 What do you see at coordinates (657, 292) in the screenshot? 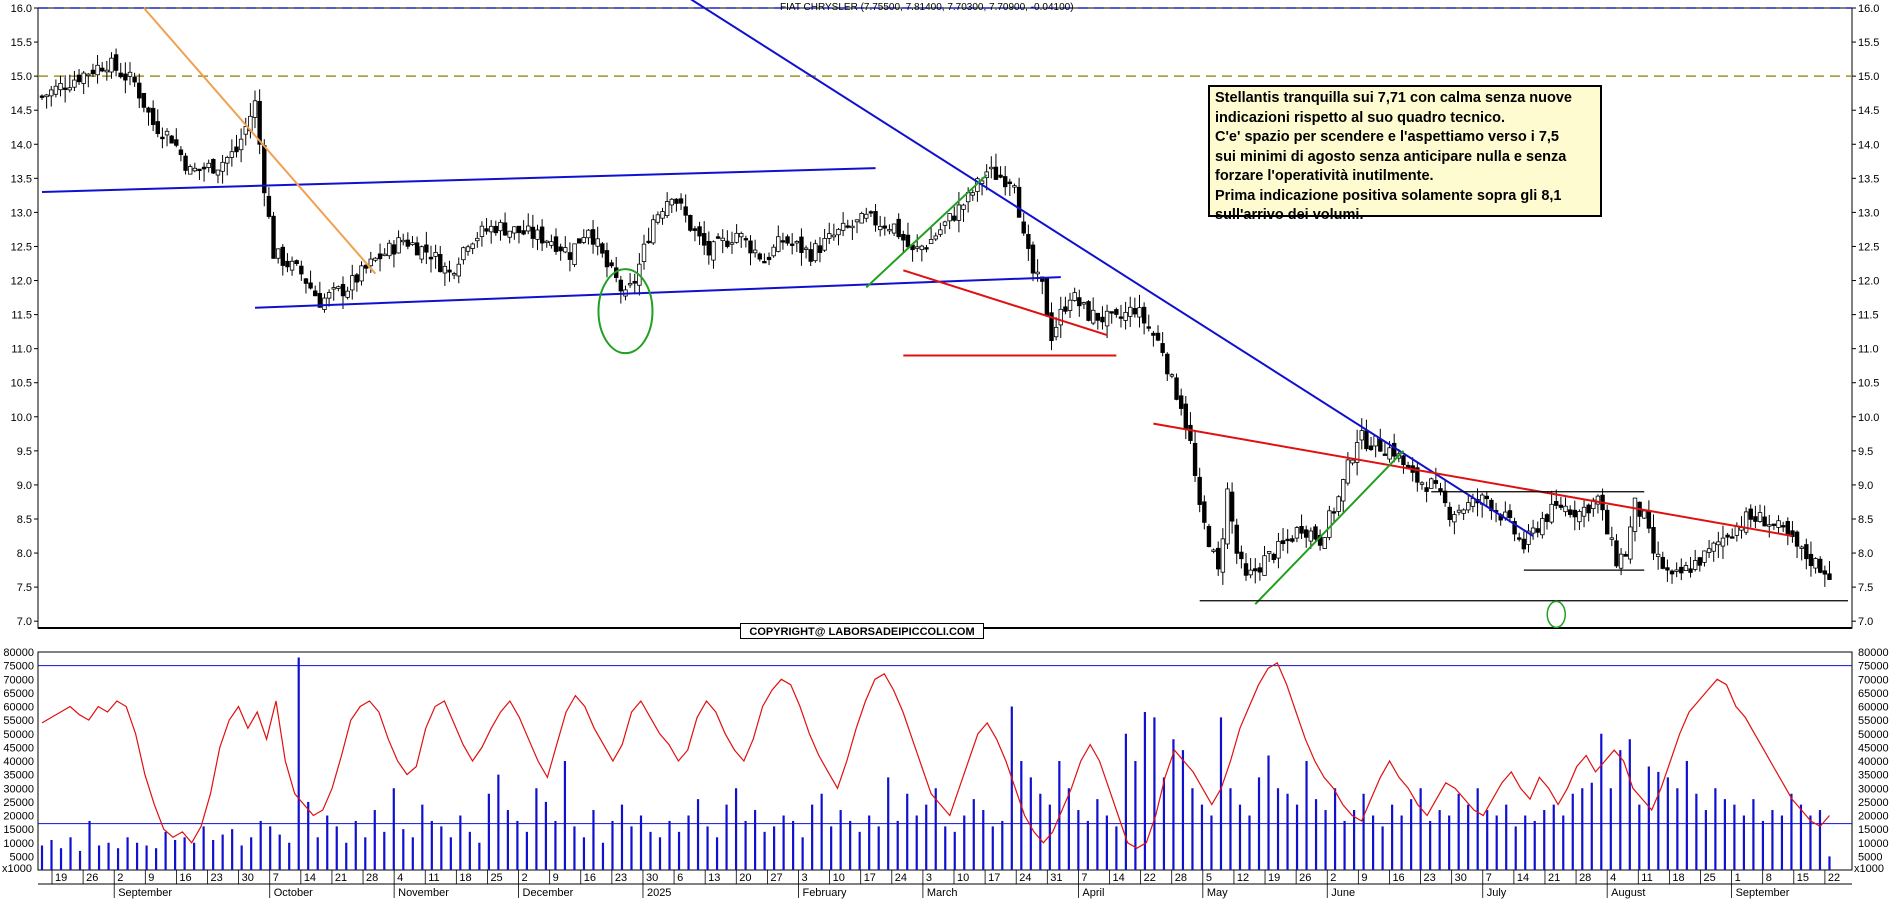
I see `trendline-blue` at bounding box center [657, 292].